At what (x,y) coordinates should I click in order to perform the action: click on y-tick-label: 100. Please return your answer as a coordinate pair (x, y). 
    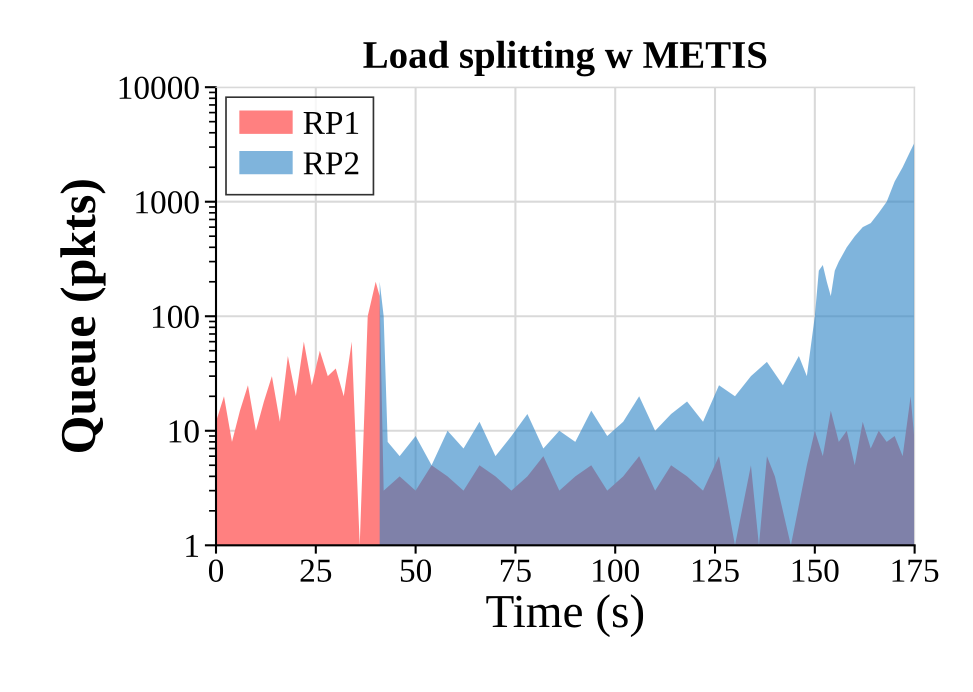
    Looking at the image, I should click on (175, 317).